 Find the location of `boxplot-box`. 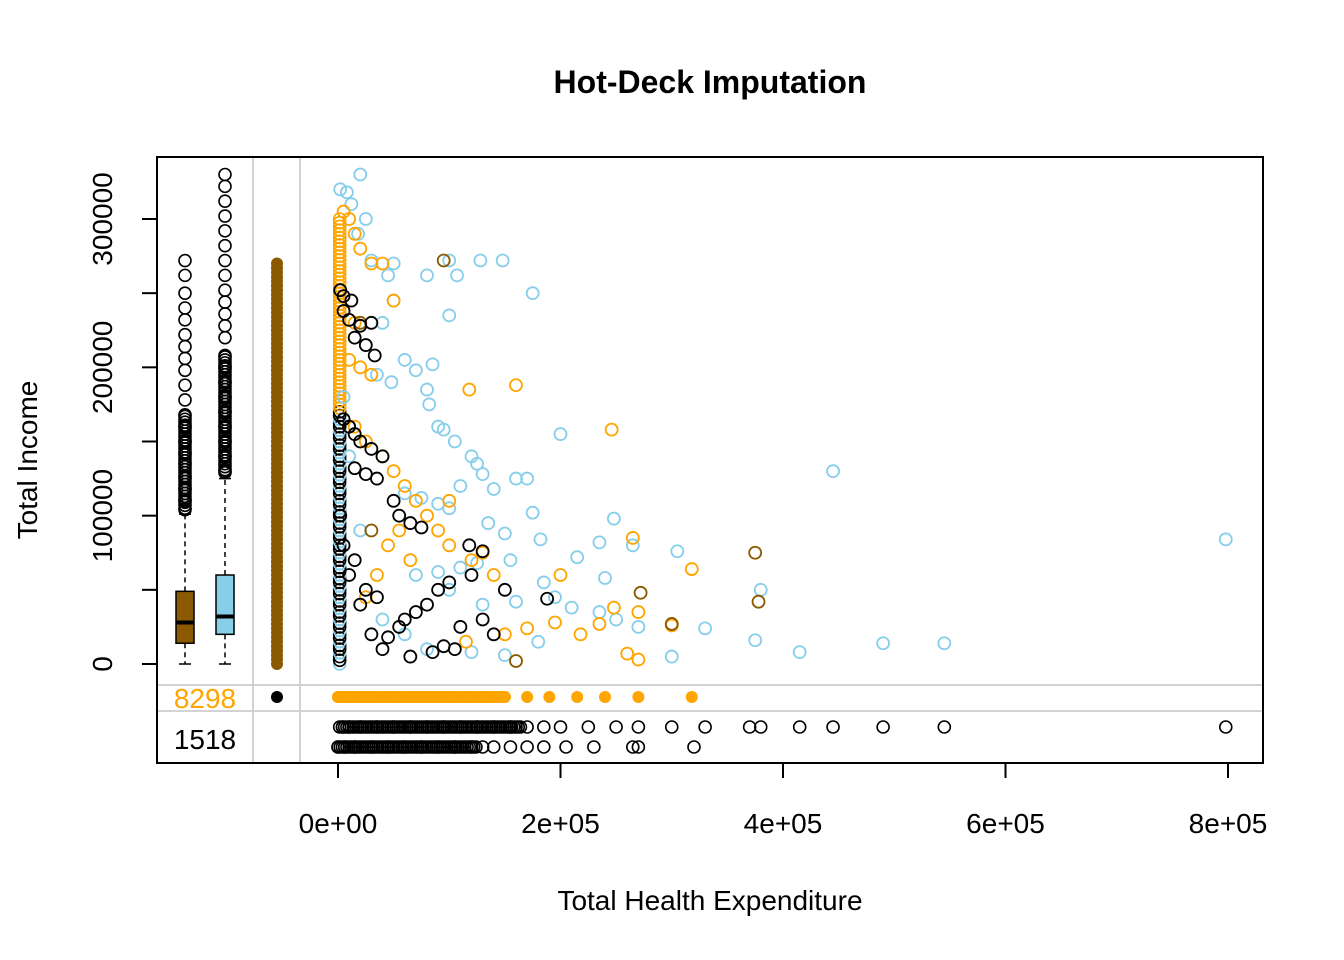

boxplot-box is located at coordinates (225, 605).